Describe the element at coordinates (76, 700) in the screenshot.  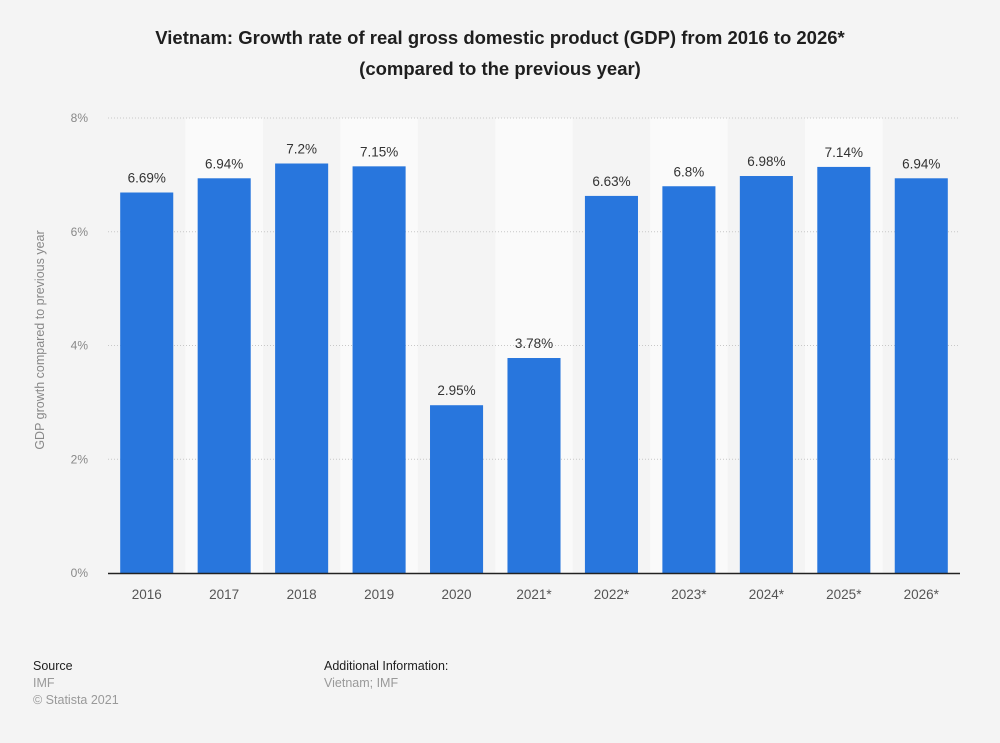
I see `copyright: © Statista 2021` at that location.